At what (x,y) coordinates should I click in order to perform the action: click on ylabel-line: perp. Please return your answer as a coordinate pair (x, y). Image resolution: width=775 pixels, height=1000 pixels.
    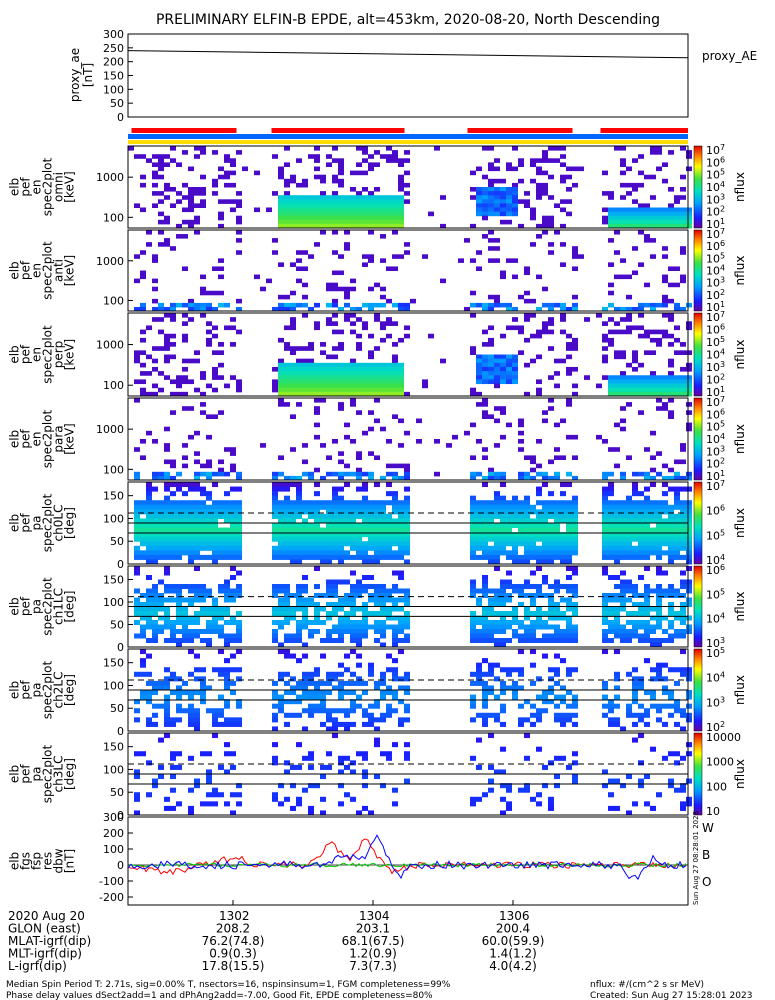
    Looking at the image, I should click on (59, 355).